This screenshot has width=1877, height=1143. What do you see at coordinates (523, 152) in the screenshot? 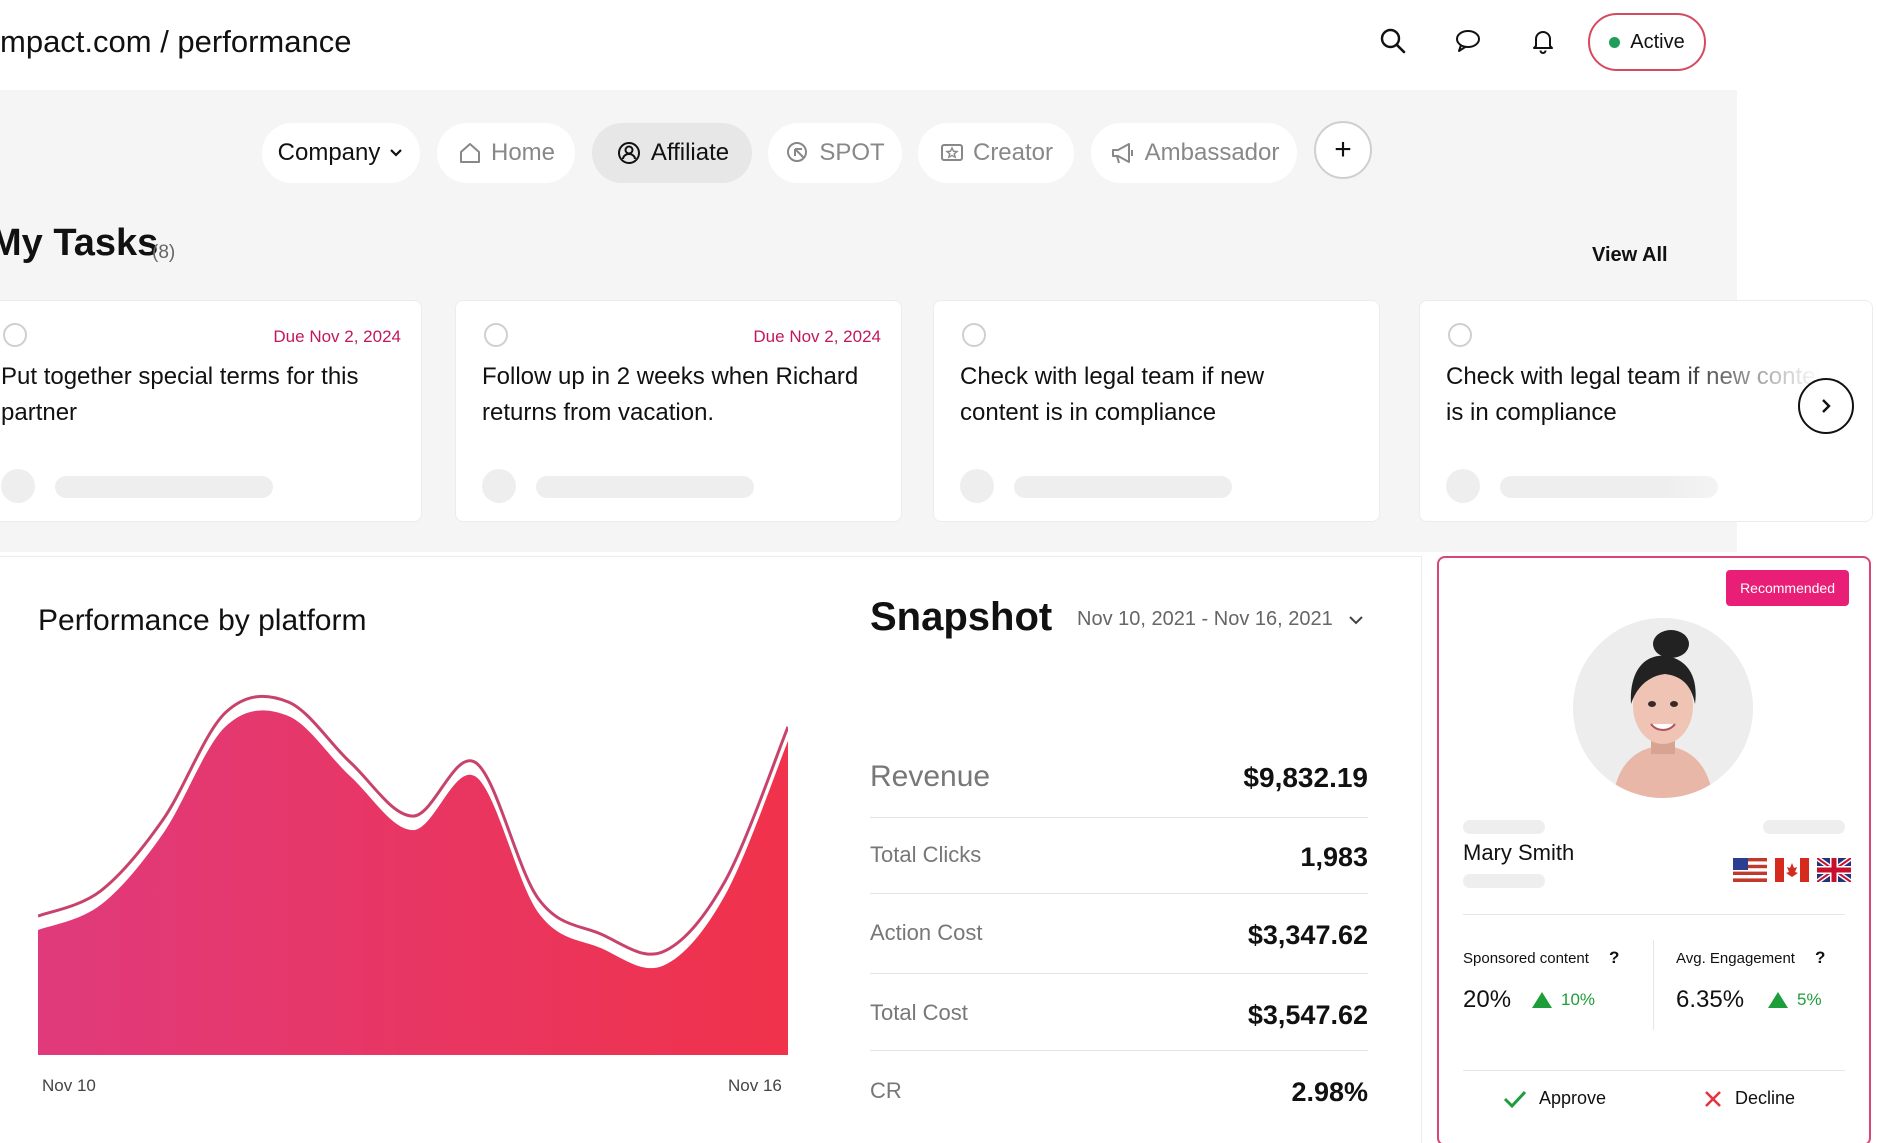
I see `tab-home-label: Home` at bounding box center [523, 152].